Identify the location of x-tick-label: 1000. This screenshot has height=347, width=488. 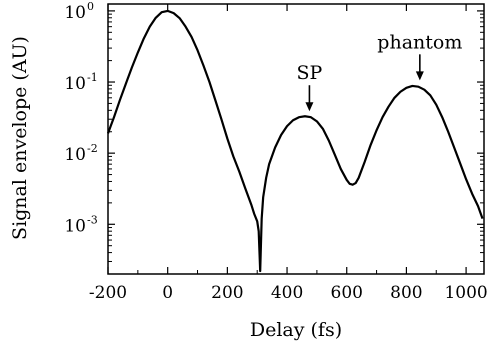
(465, 293).